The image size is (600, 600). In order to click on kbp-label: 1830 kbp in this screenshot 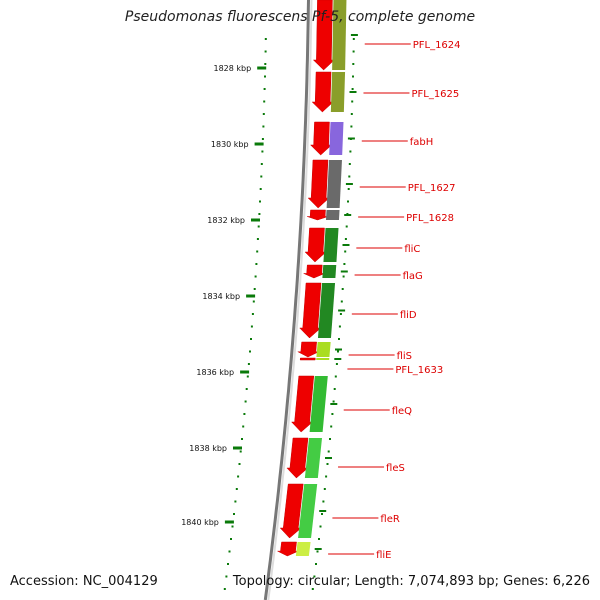, I will do `click(230, 144)`.